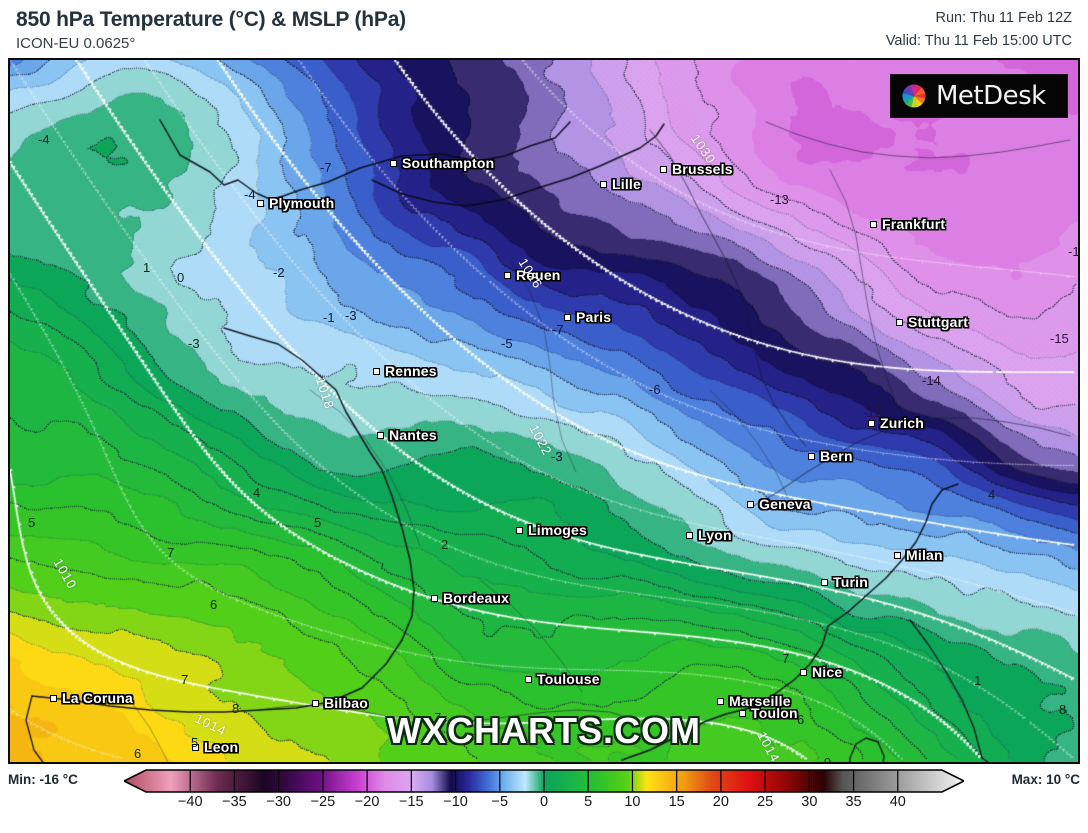 The height and width of the screenshot is (833, 1088). Describe the element at coordinates (234, 802) in the screenshot. I see `colorbar-tick-1: −35` at that location.